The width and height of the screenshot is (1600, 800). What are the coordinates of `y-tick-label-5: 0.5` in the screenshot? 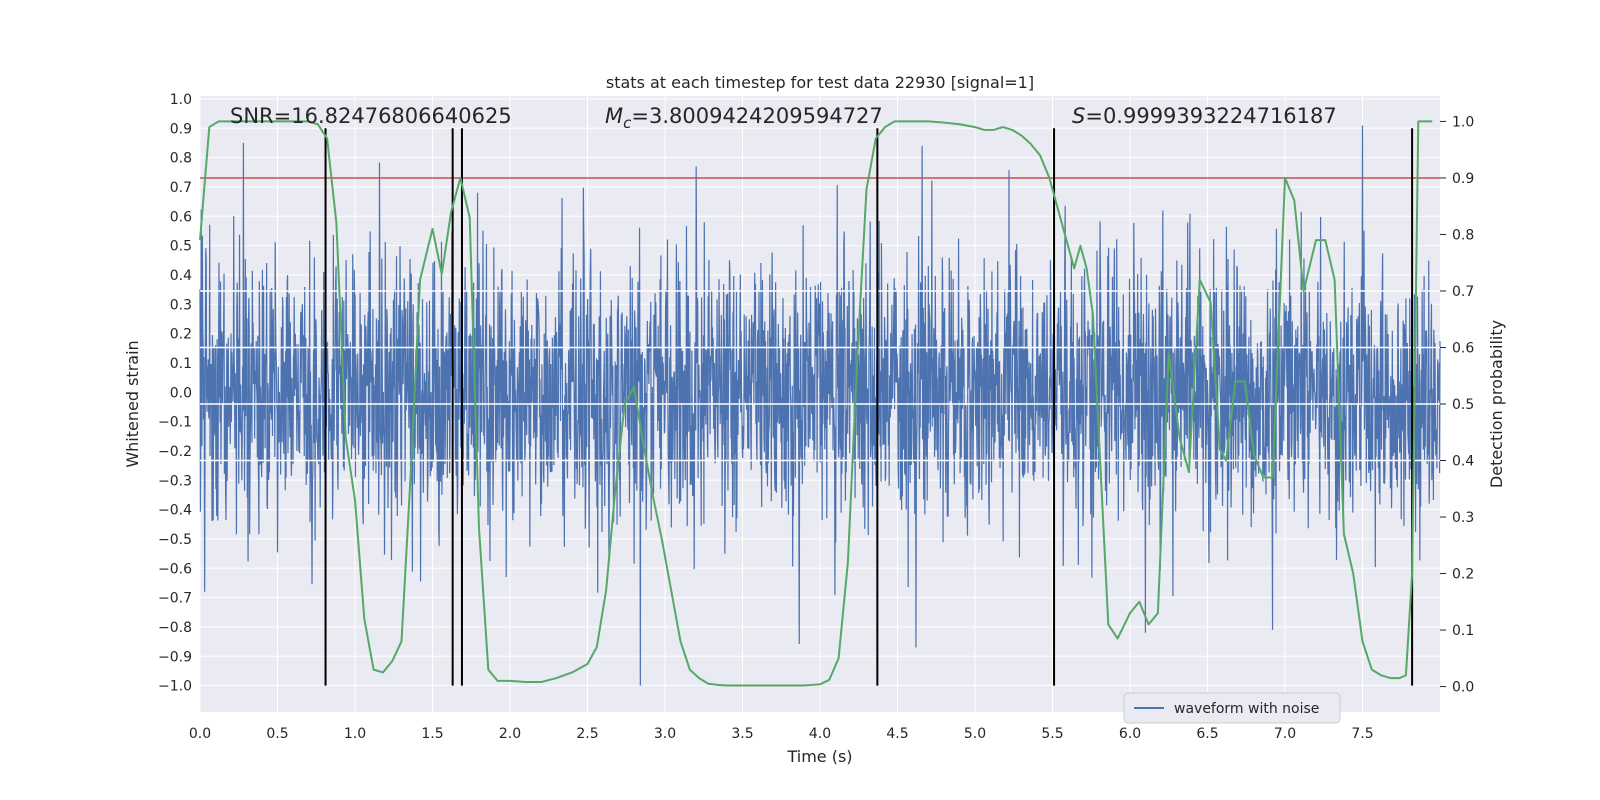 It's located at (181, 247).